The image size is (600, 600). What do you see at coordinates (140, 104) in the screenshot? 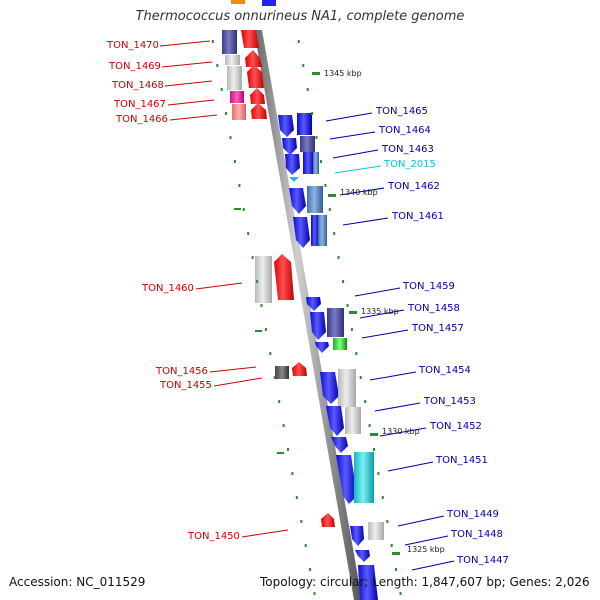
I see `gene-label: TON_1467` at bounding box center [140, 104].